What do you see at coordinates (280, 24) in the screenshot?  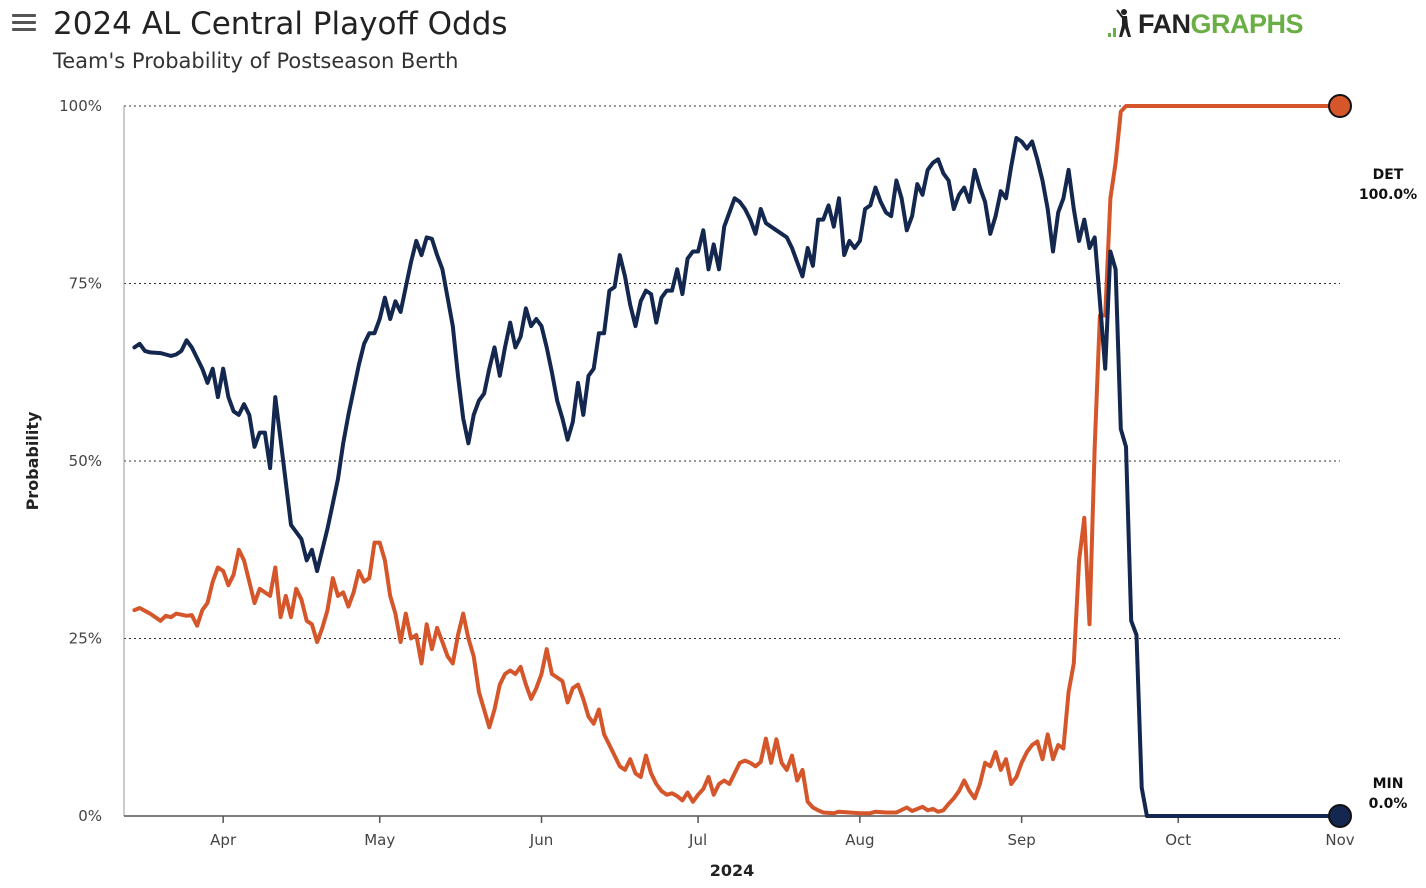 I see `chart-title: 2024 AL Central Playoff Odds` at bounding box center [280, 24].